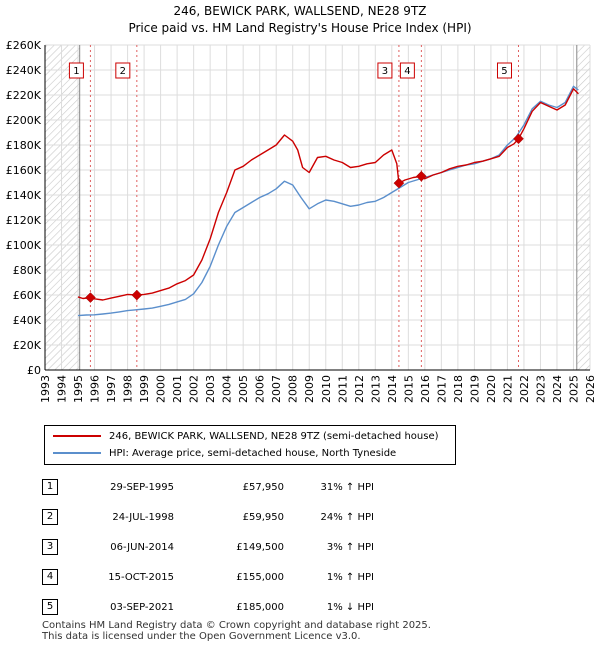  Describe the element at coordinates (27, 270) in the screenshot. I see `y-tick-label: £80K` at that location.